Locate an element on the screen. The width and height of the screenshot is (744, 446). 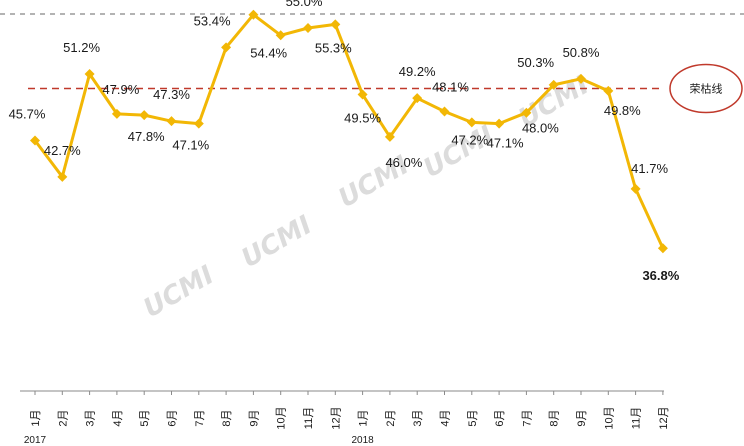
data-label: 47.8% is located at coordinates (146, 136).